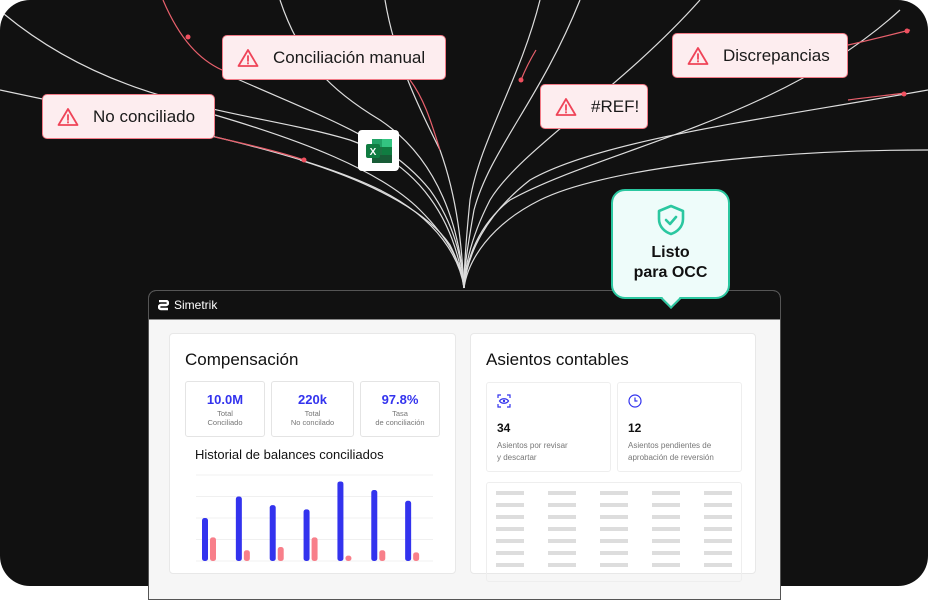  I want to click on kpi-total-no-conciliado: 220k Total No concilado, so click(312, 409).